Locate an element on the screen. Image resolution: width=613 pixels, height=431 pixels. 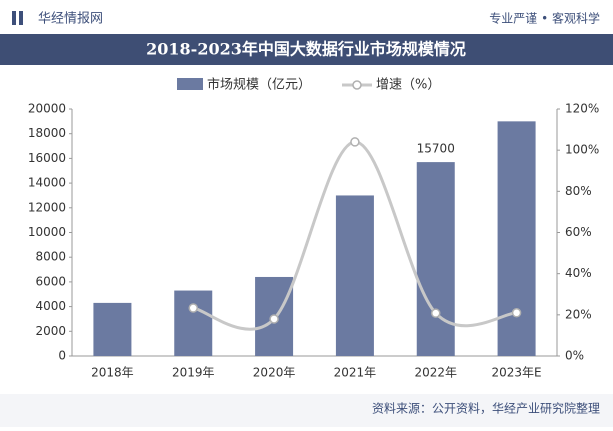
legend-label: 增速（%） is located at coordinates (408, 85).